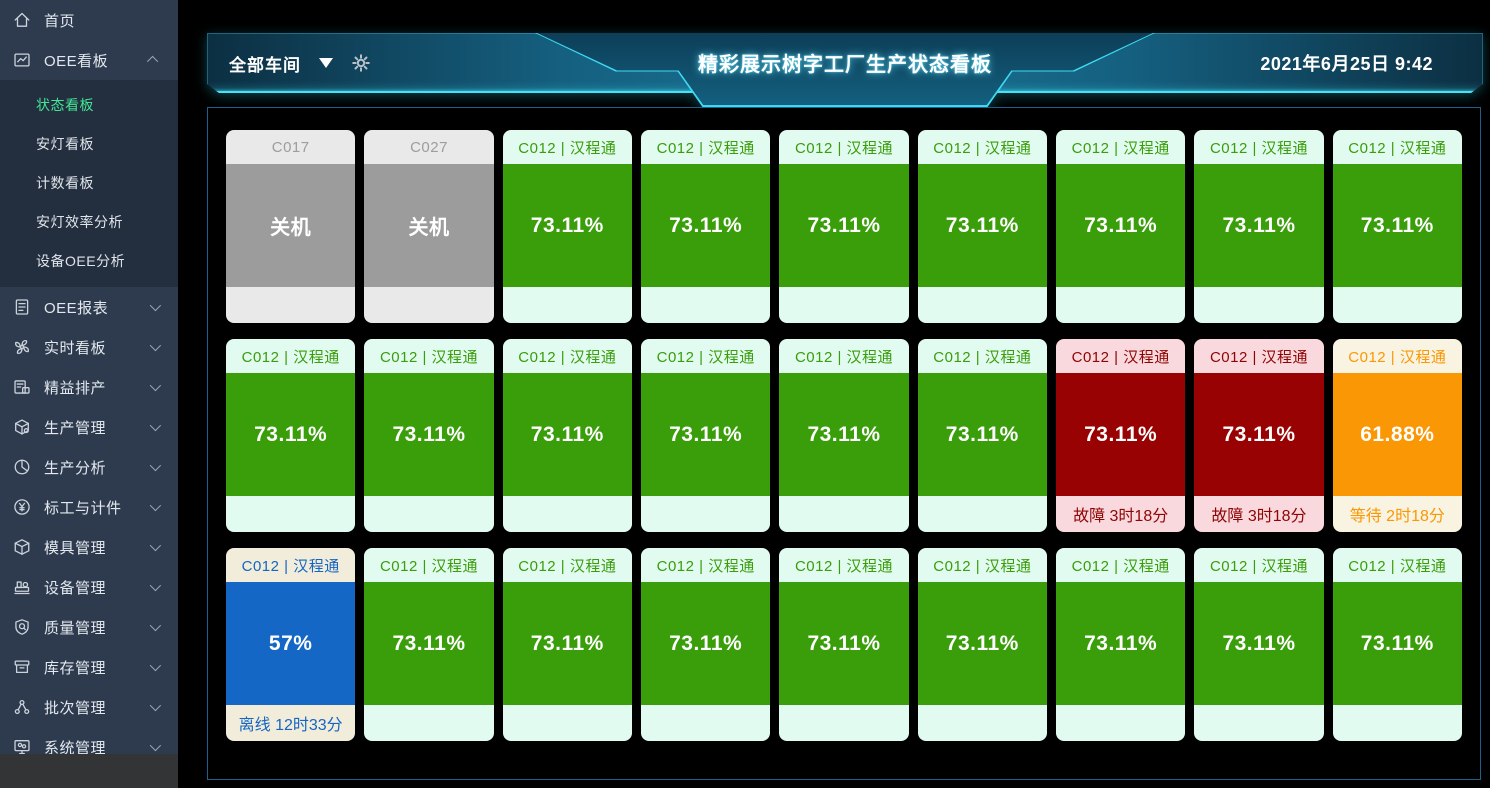 This screenshot has height=788, width=1490. I want to click on sidebar-subitem-count-board: 计数看板, so click(65, 183).